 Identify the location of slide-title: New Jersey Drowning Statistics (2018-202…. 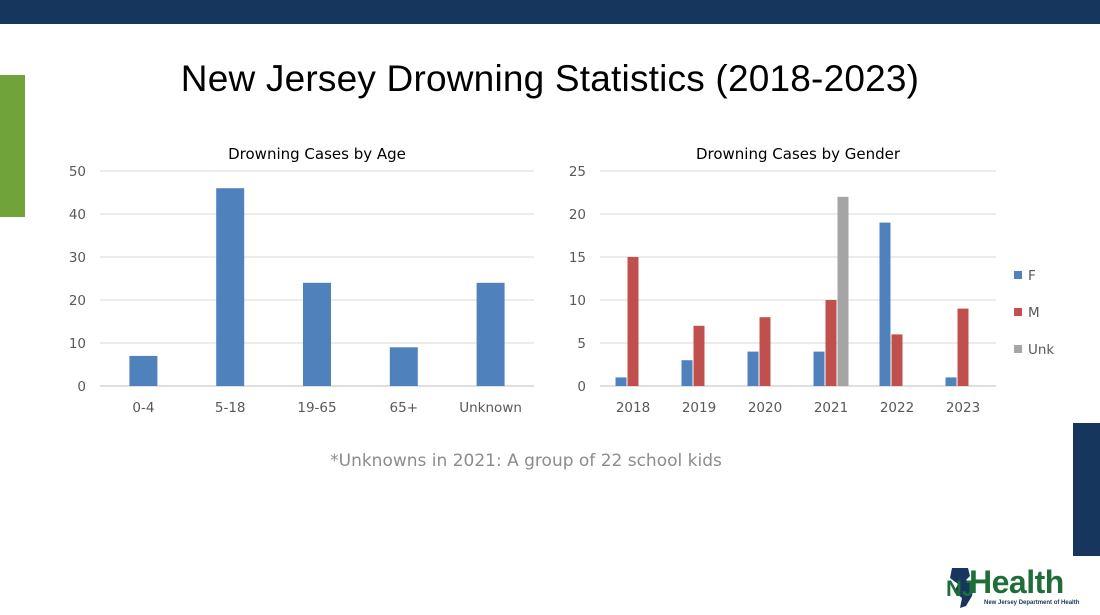
(550, 78).